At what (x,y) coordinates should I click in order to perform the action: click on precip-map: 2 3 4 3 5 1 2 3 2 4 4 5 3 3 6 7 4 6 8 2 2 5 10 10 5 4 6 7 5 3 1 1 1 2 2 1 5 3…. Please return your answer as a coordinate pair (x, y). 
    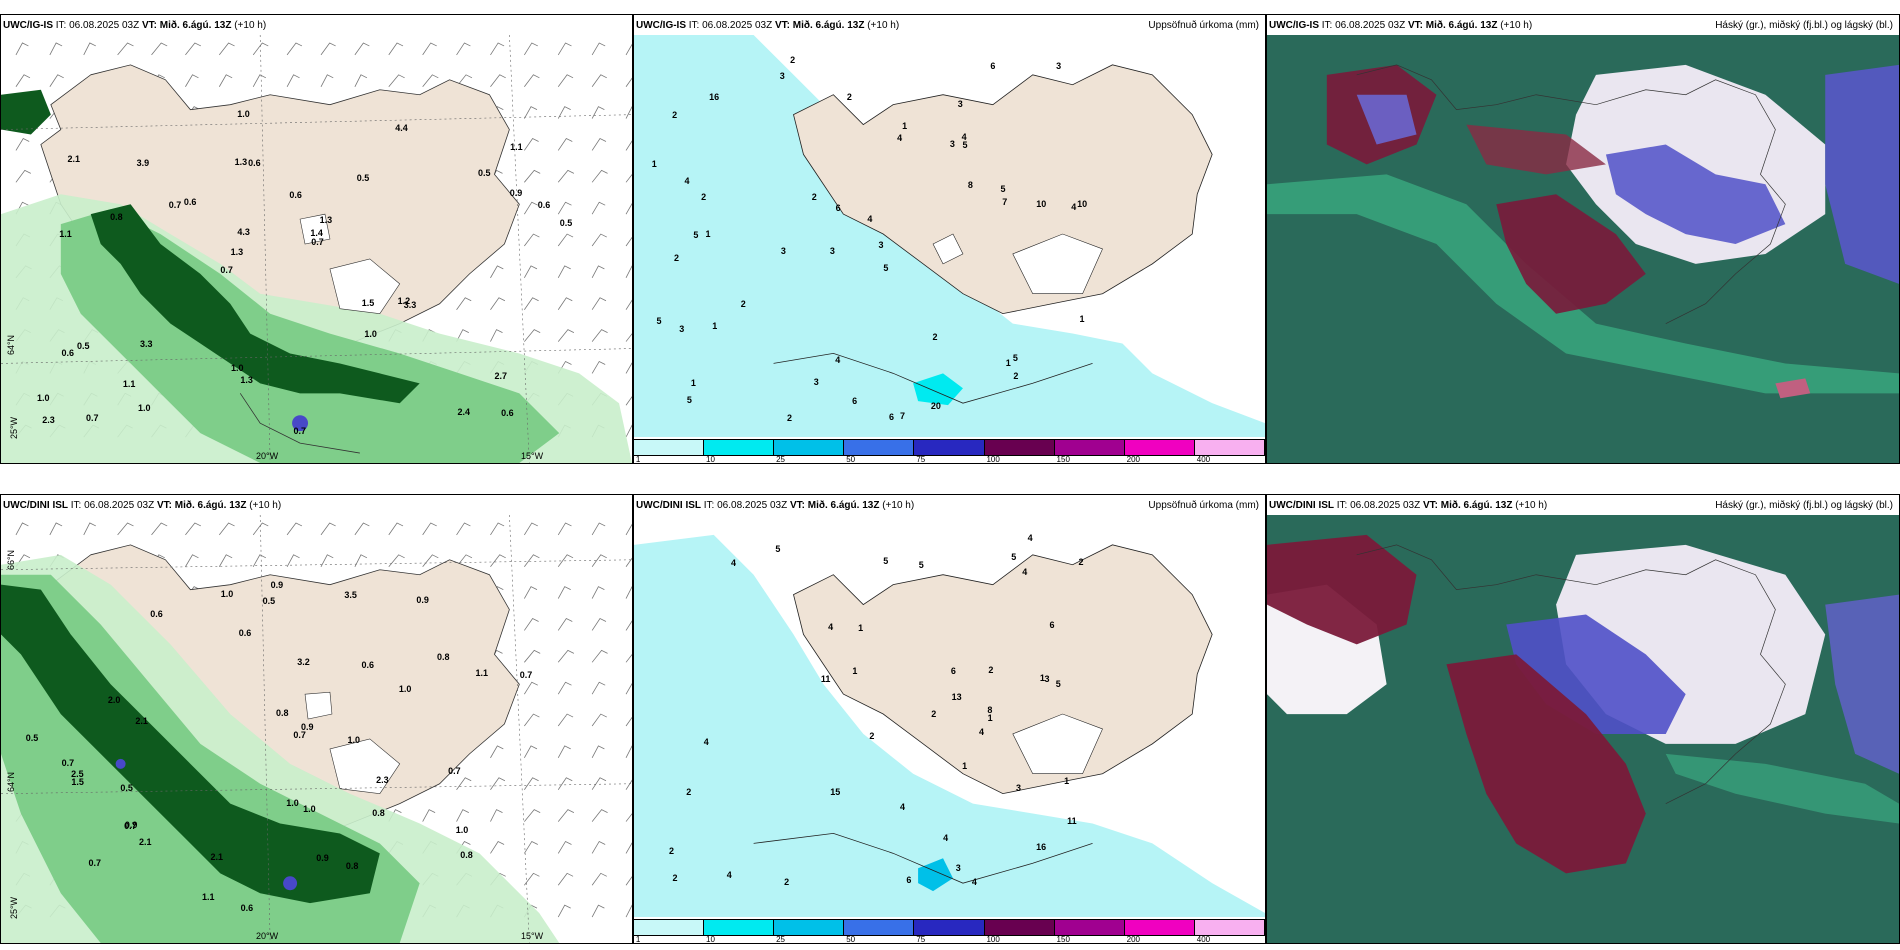
    Looking at the image, I should click on (949, 236).